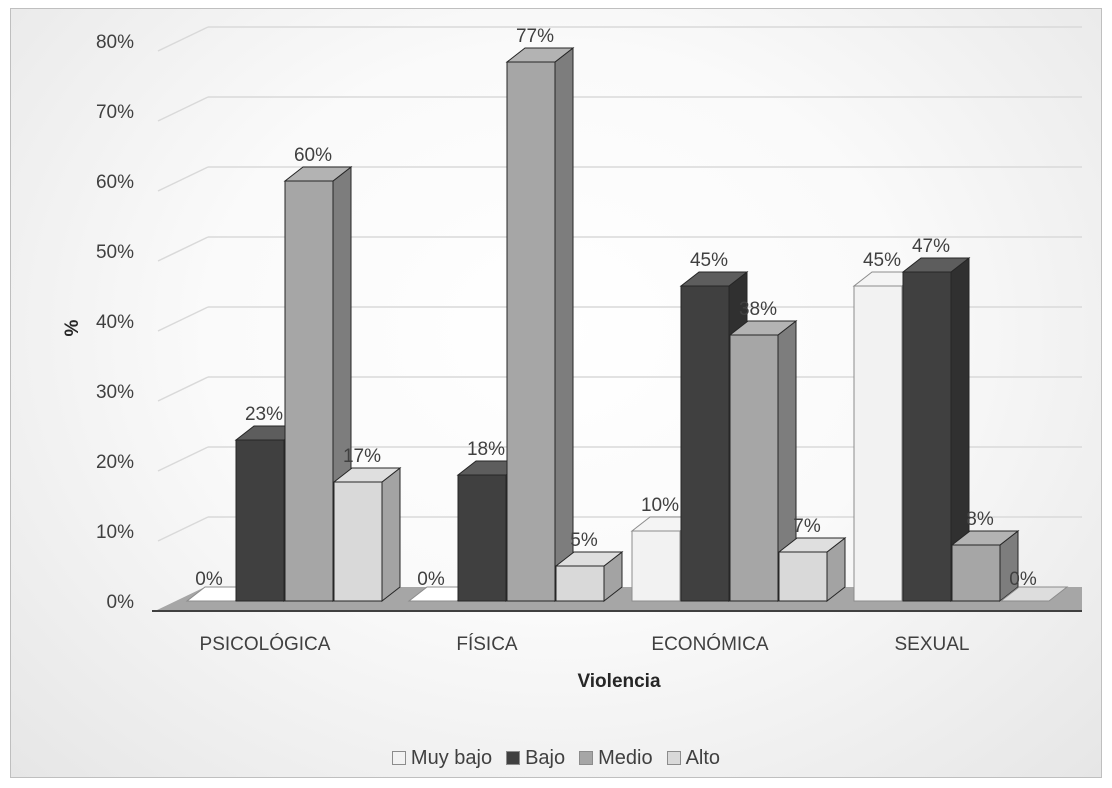 The height and width of the screenshot is (788, 1112). I want to click on y-tick-label: 30%, so click(115, 392).